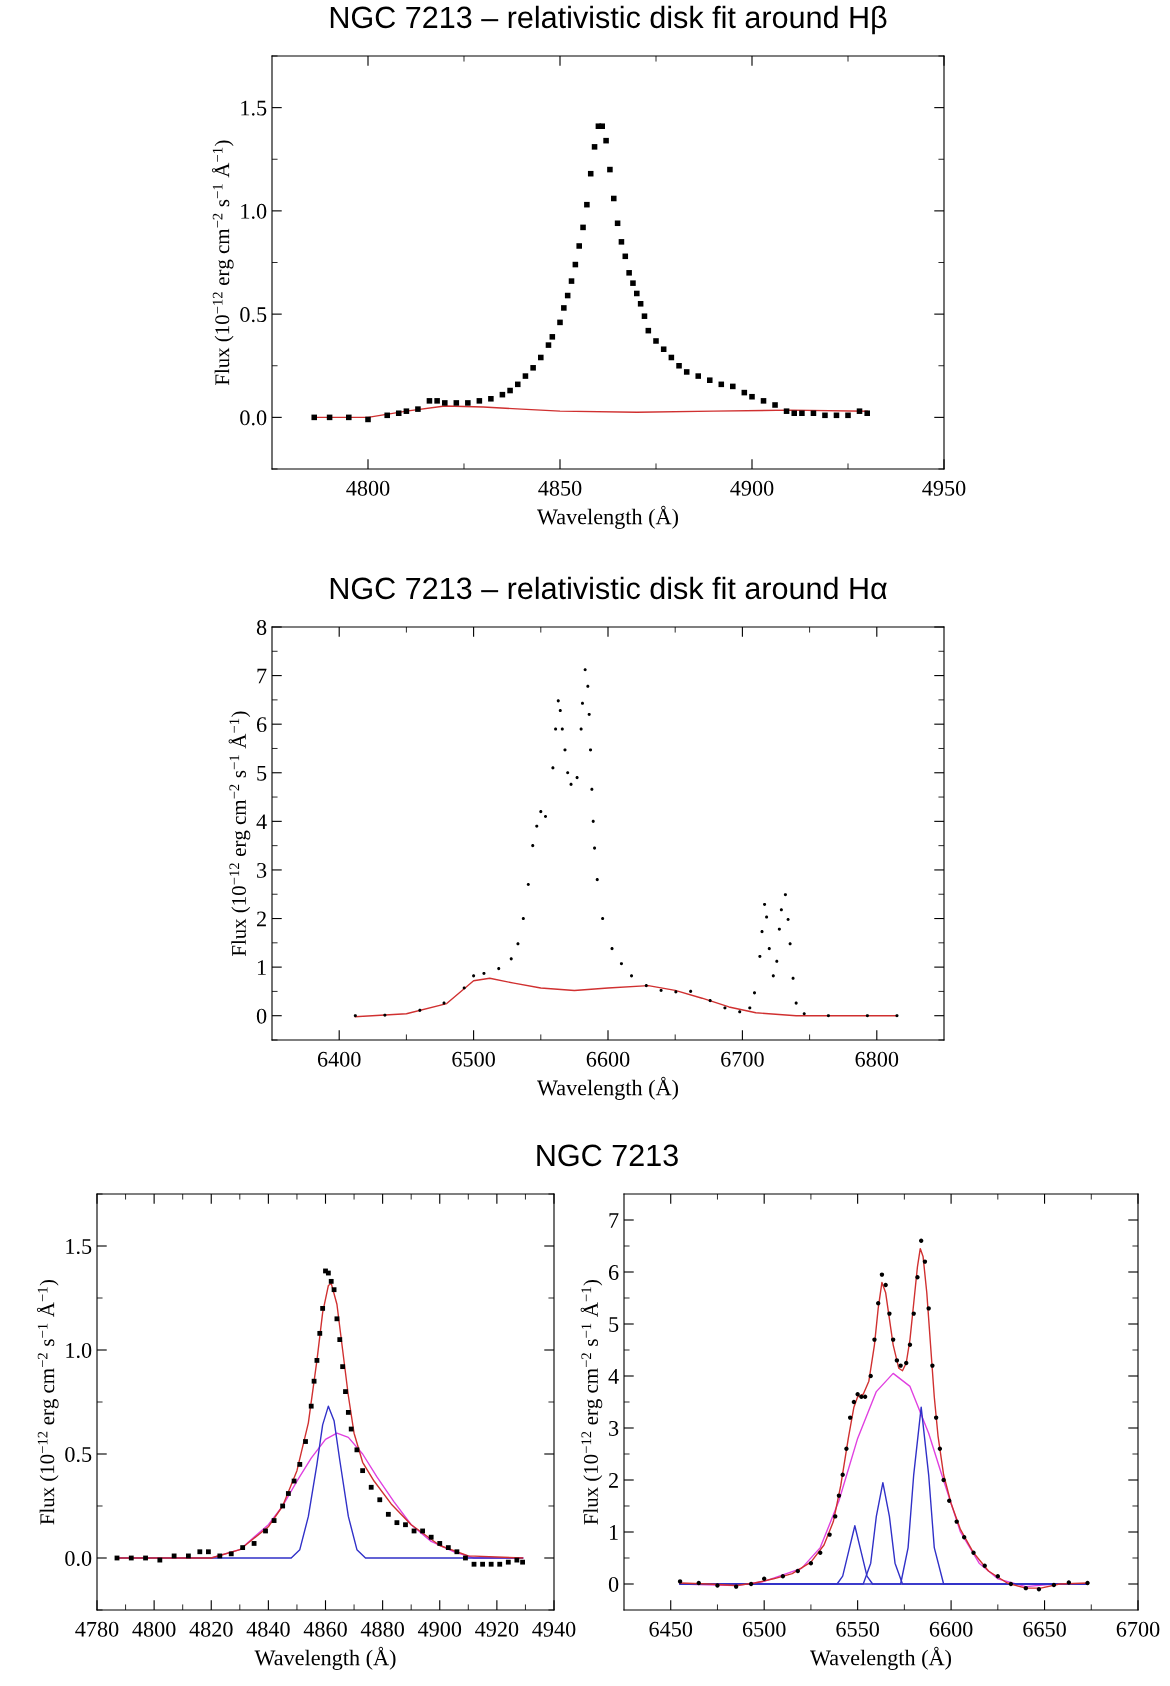 This screenshot has height=1686, width=1170. I want to click on x-tick-label: 4820, so click(211, 1629).